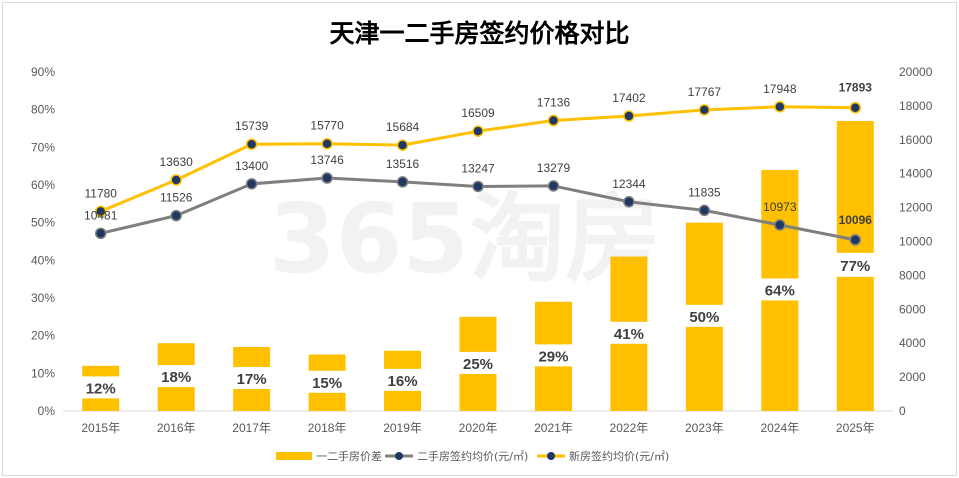 This screenshot has height=478, width=959. I want to click on left-axis-tick: 90%, so click(43, 72).